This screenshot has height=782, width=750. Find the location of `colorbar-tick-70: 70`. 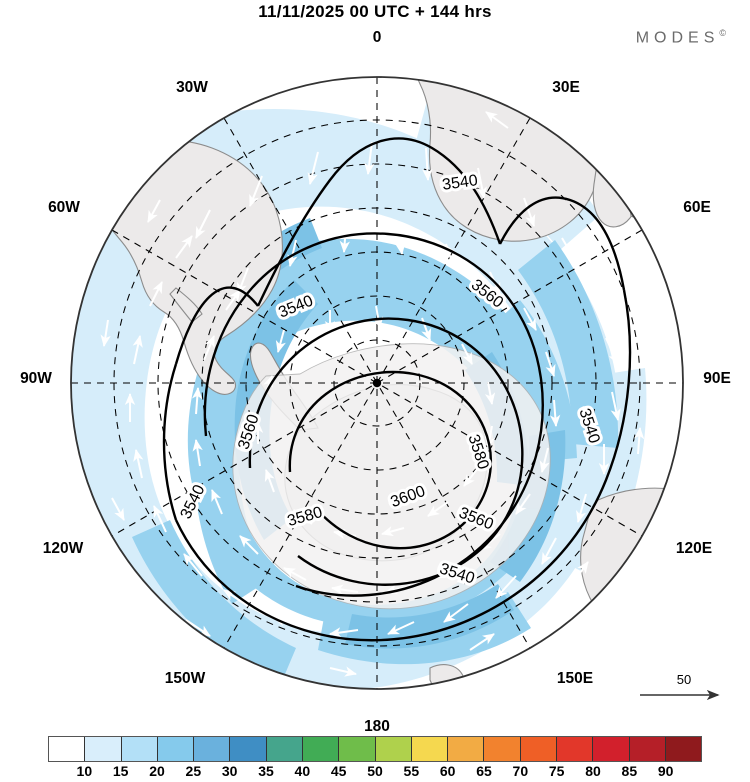

colorbar-tick-70: 70 is located at coordinates (520, 771).